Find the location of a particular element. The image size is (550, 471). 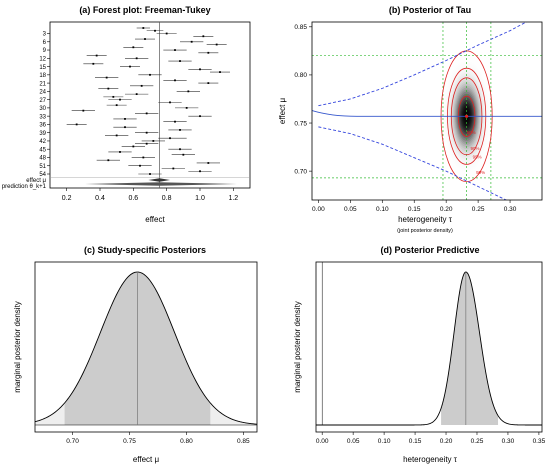

y-tick-label: 42 is located at coordinates (42, 142).